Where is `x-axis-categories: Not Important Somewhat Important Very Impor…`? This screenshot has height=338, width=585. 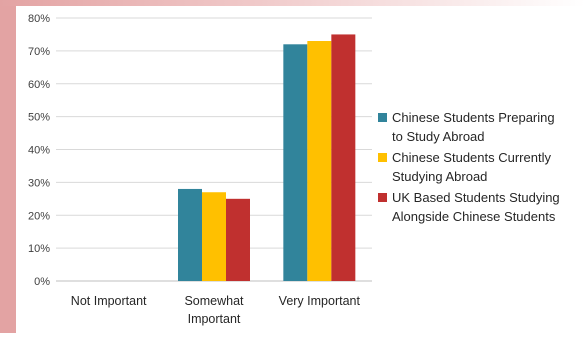
x-axis-categories: Not Important Somewhat Important Very Impor… is located at coordinates (216, 310).